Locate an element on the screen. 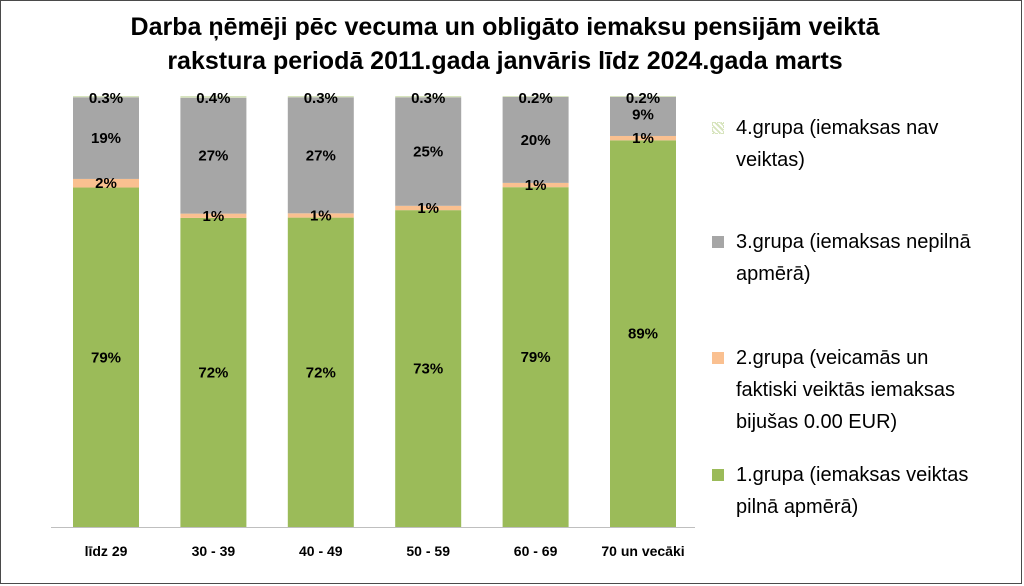 The height and width of the screenshot is (586, 1024). data-label-1-grupa-5: 79% is located at coordinates (536, 357).